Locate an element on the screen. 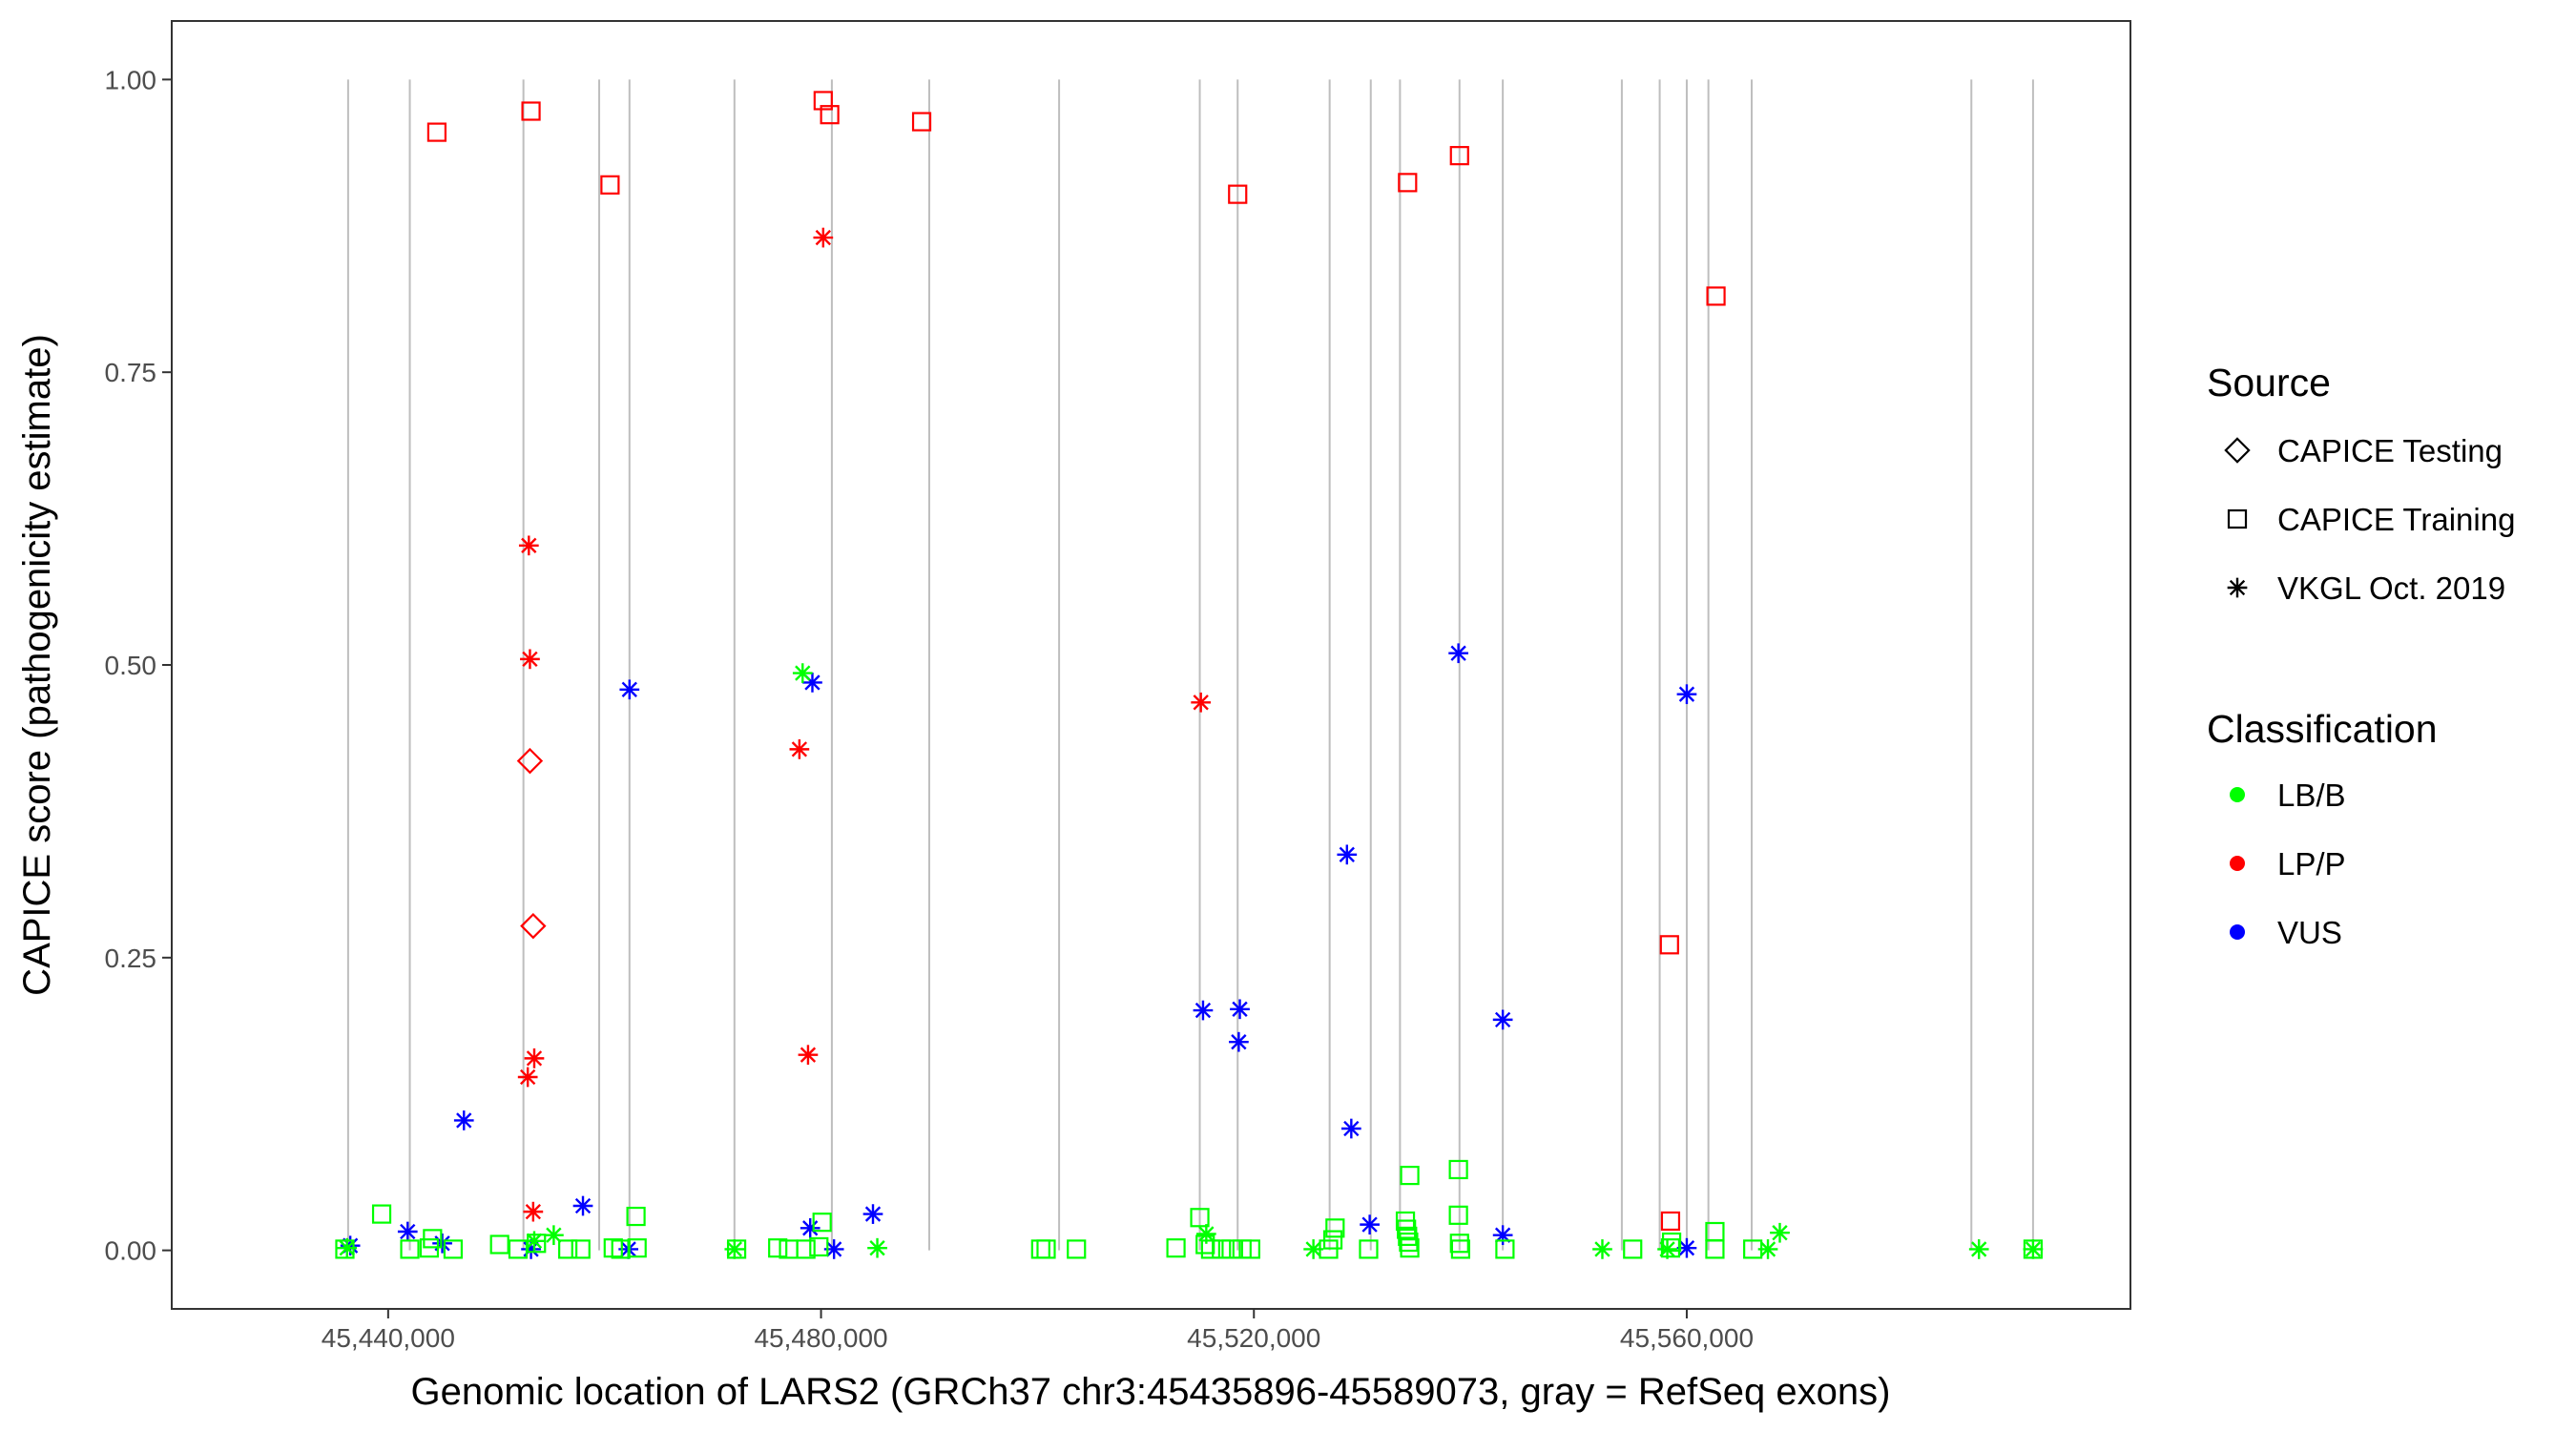 The width and height of the screenshot is (2576, 1431). legend-source-label: VKGL Oct. 2019 is located at coordinates (2391, 588).